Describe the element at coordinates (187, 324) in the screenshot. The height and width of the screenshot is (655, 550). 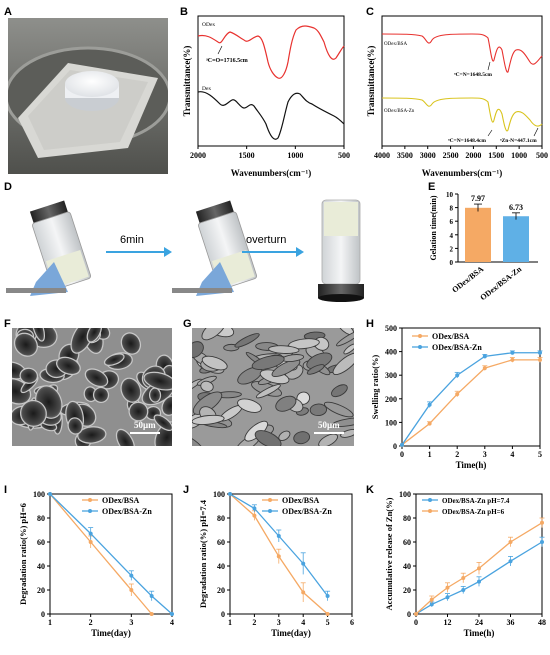
I see `panel-label-g: G` at that location.